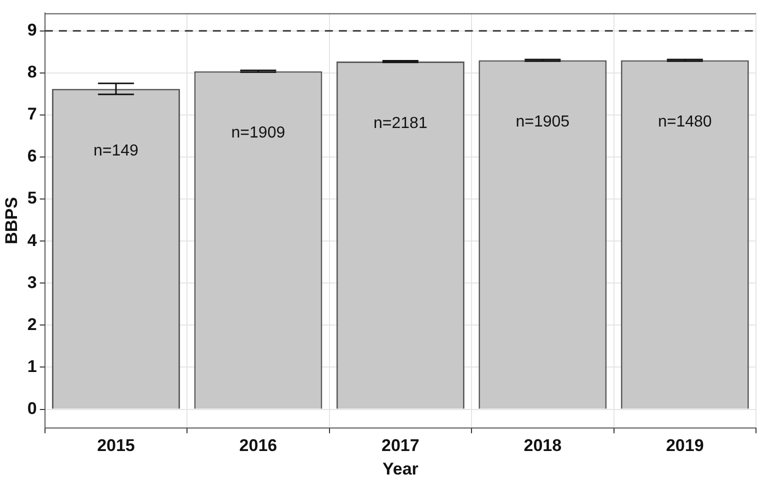 Image resolution: width=758 pixels, height=480 pixels. I want to click on y-tick-label: 0, so click(32, 408).